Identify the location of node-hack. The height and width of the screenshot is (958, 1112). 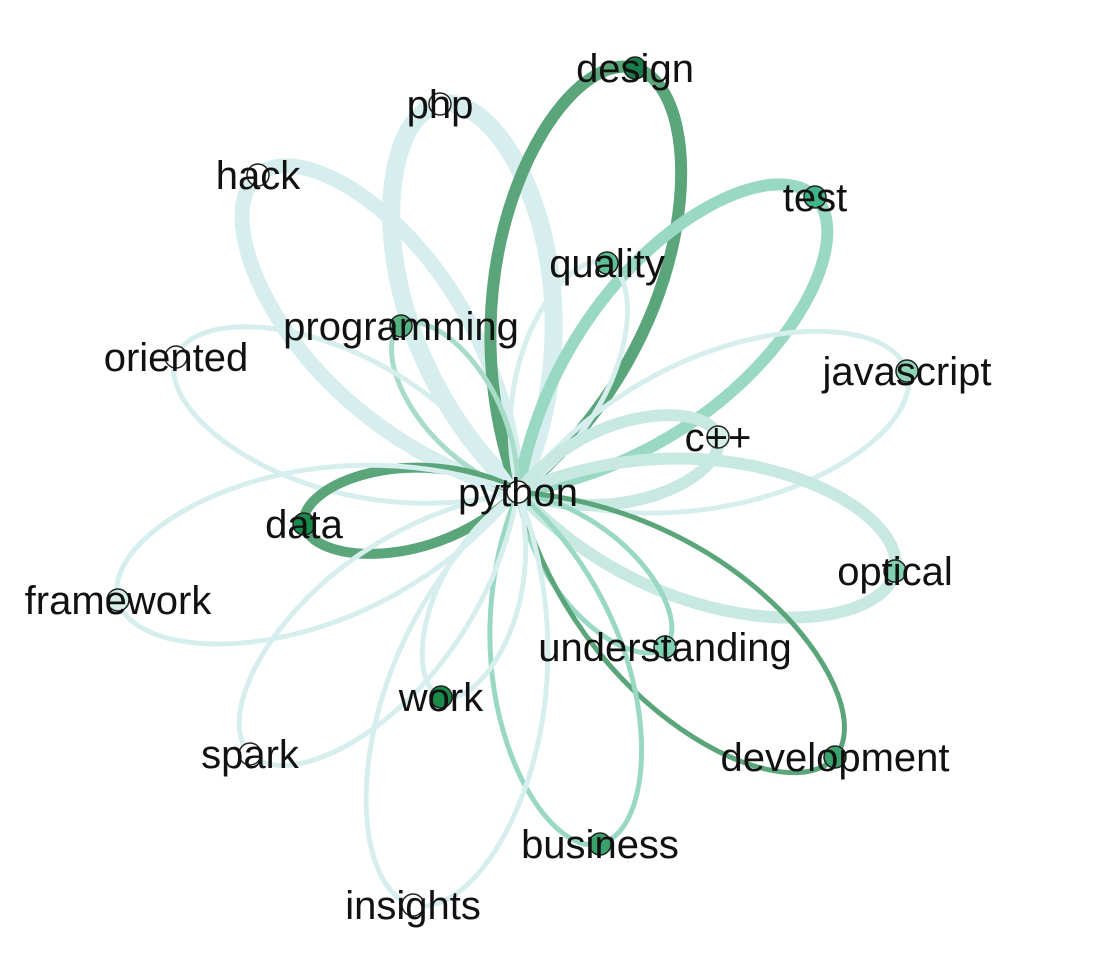
(258, 175).